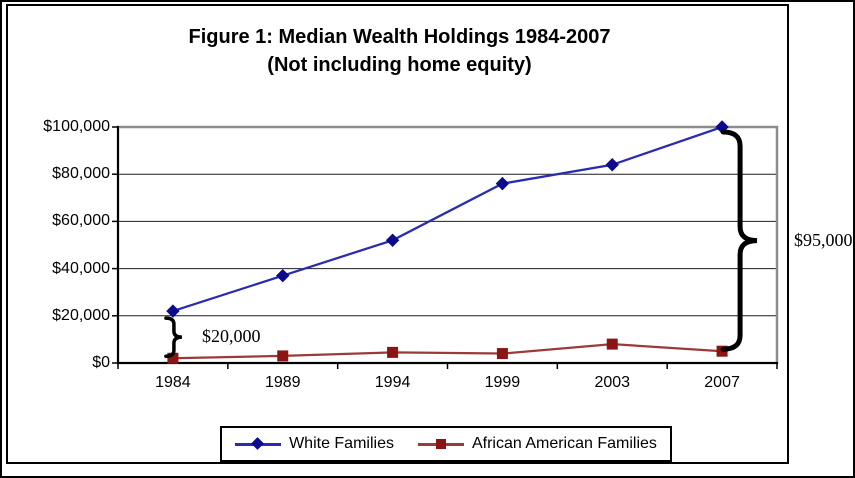 Image resolution: width=855 pixels, height=478 pixels. What do you see at coordinates (502, 382) in the screenshot?
I see `x-axis-label-1999: 1999` at bounding box center [502, 382].